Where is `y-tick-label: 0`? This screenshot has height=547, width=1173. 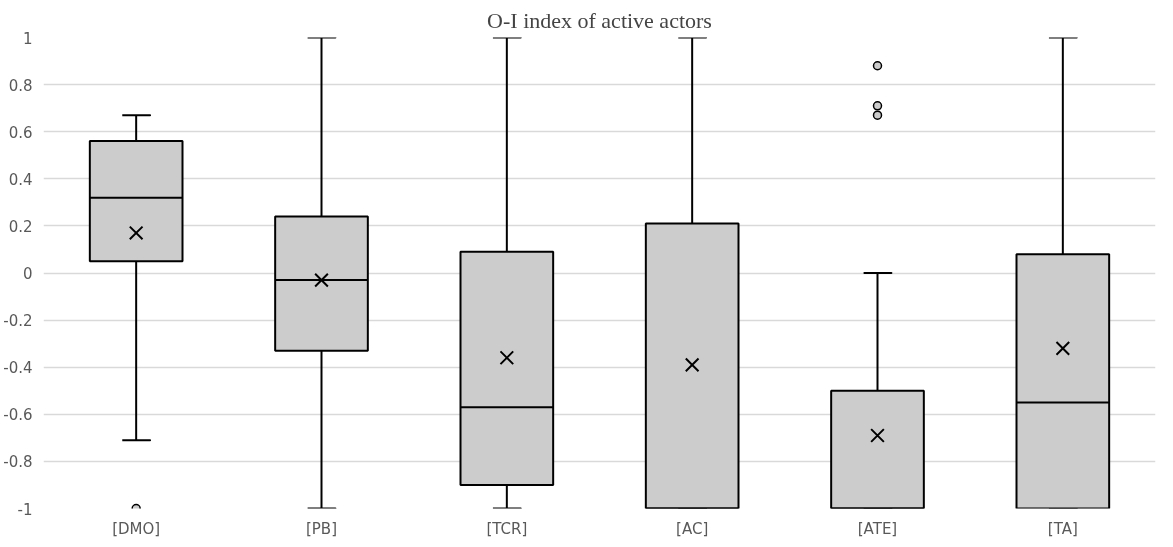 y-tick-label: 0 is located at coordinates (27, 274).